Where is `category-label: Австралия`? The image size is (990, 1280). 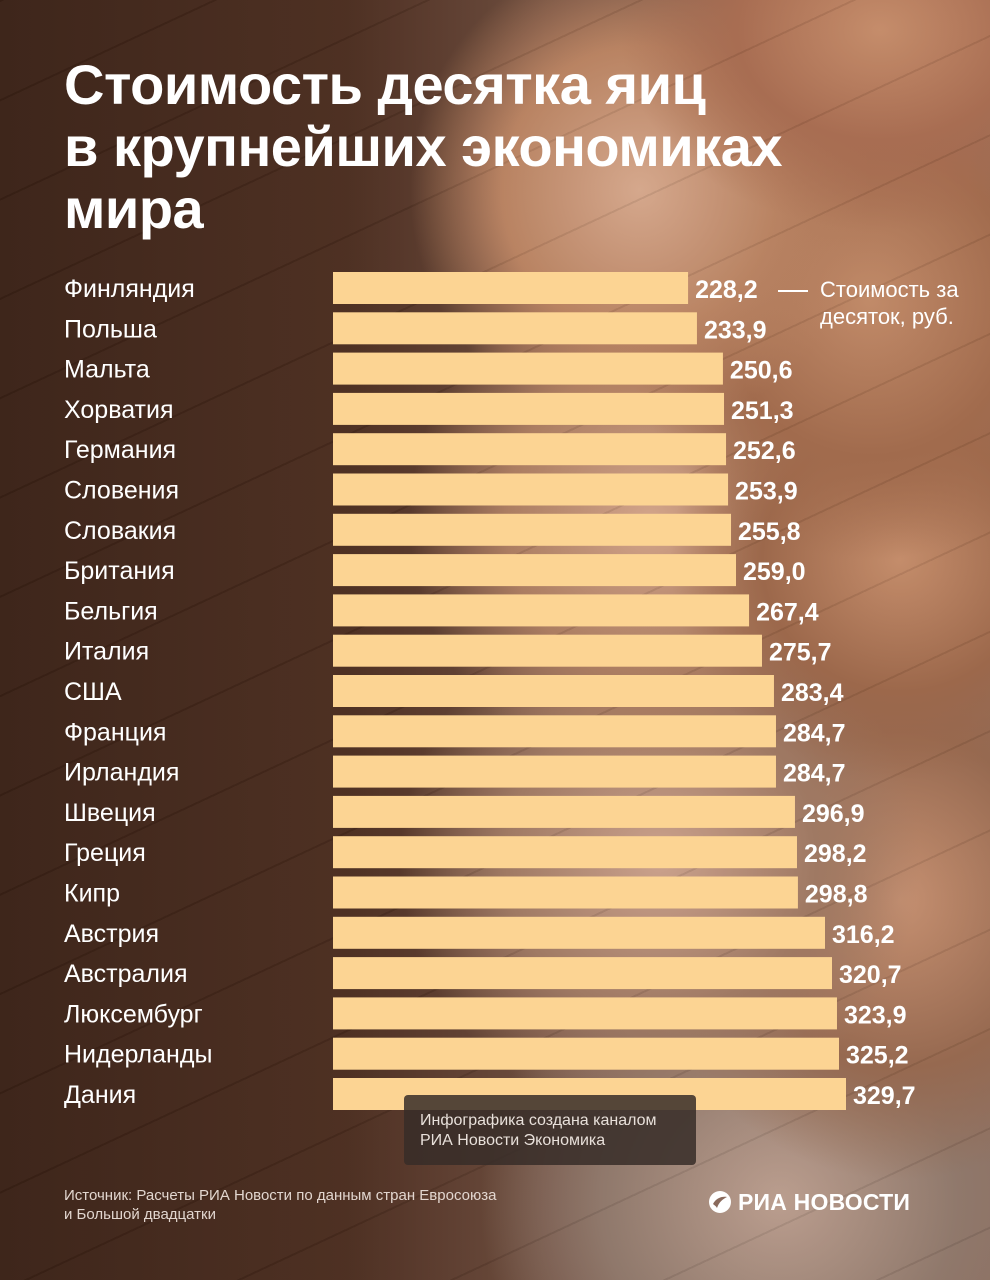 category-label: Австралия is located at coordinates (126, 974).